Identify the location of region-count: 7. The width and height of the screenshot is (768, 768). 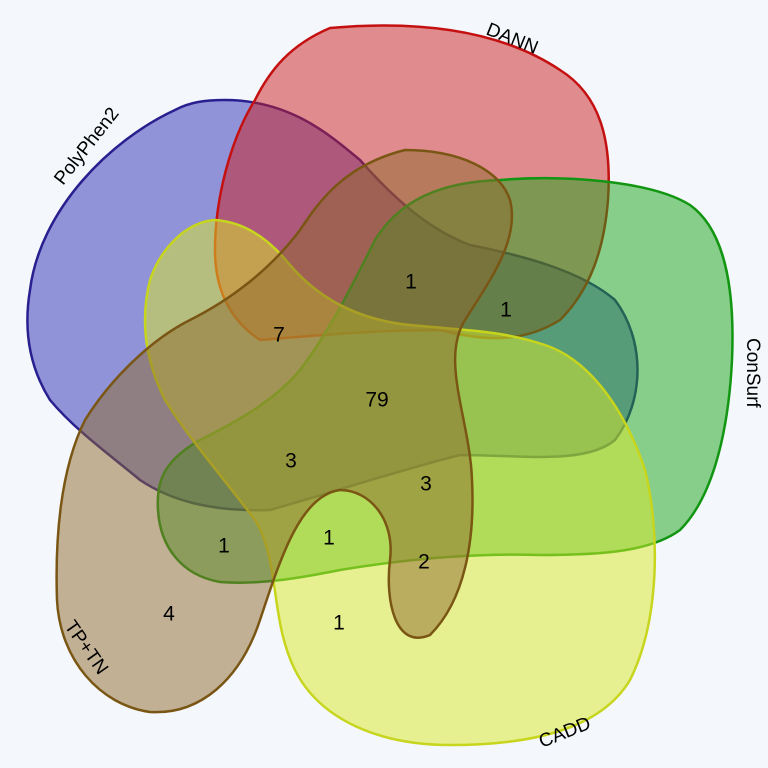
(279, 335).